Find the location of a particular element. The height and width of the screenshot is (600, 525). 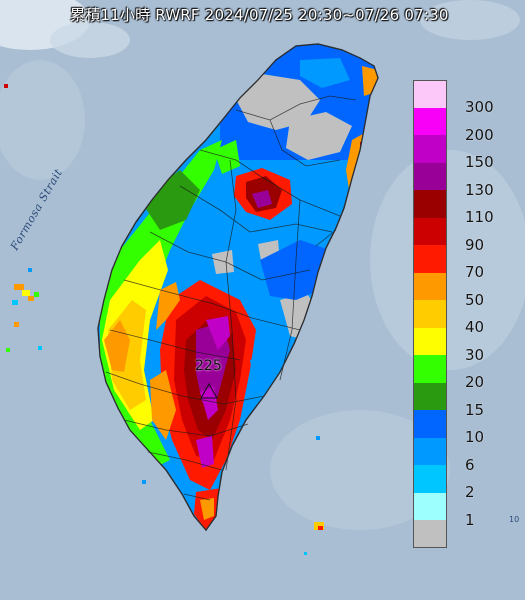

legend-row: 130 is located at coordinates (468, 180).